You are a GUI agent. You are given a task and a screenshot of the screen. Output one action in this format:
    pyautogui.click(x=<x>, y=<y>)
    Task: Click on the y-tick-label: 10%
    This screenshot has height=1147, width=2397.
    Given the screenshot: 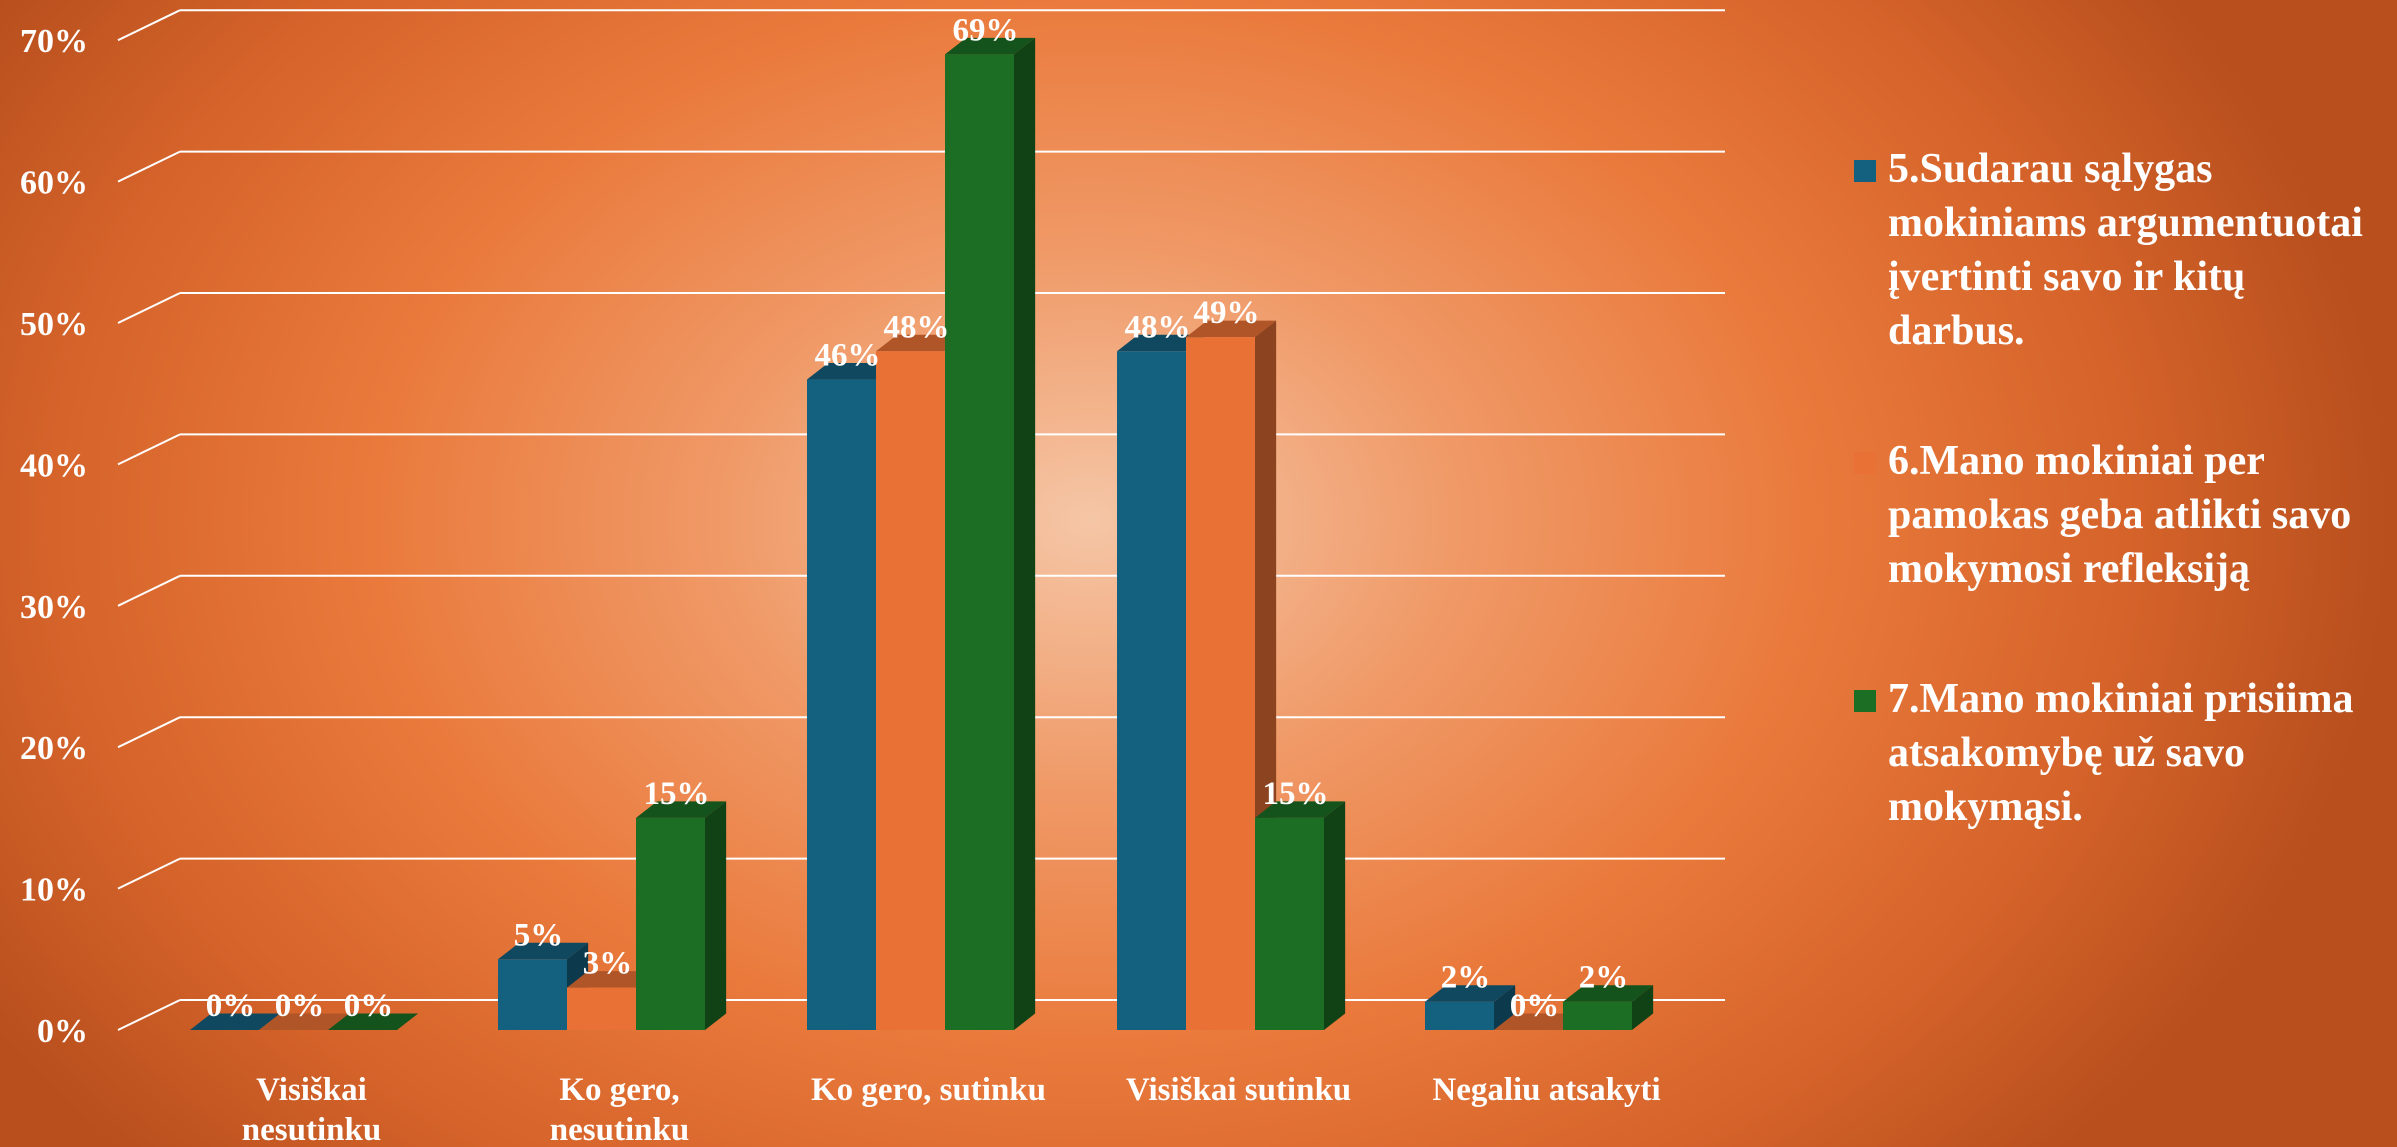 What is the action you would take?
    pyautogui.click(x=54, y=890)
    